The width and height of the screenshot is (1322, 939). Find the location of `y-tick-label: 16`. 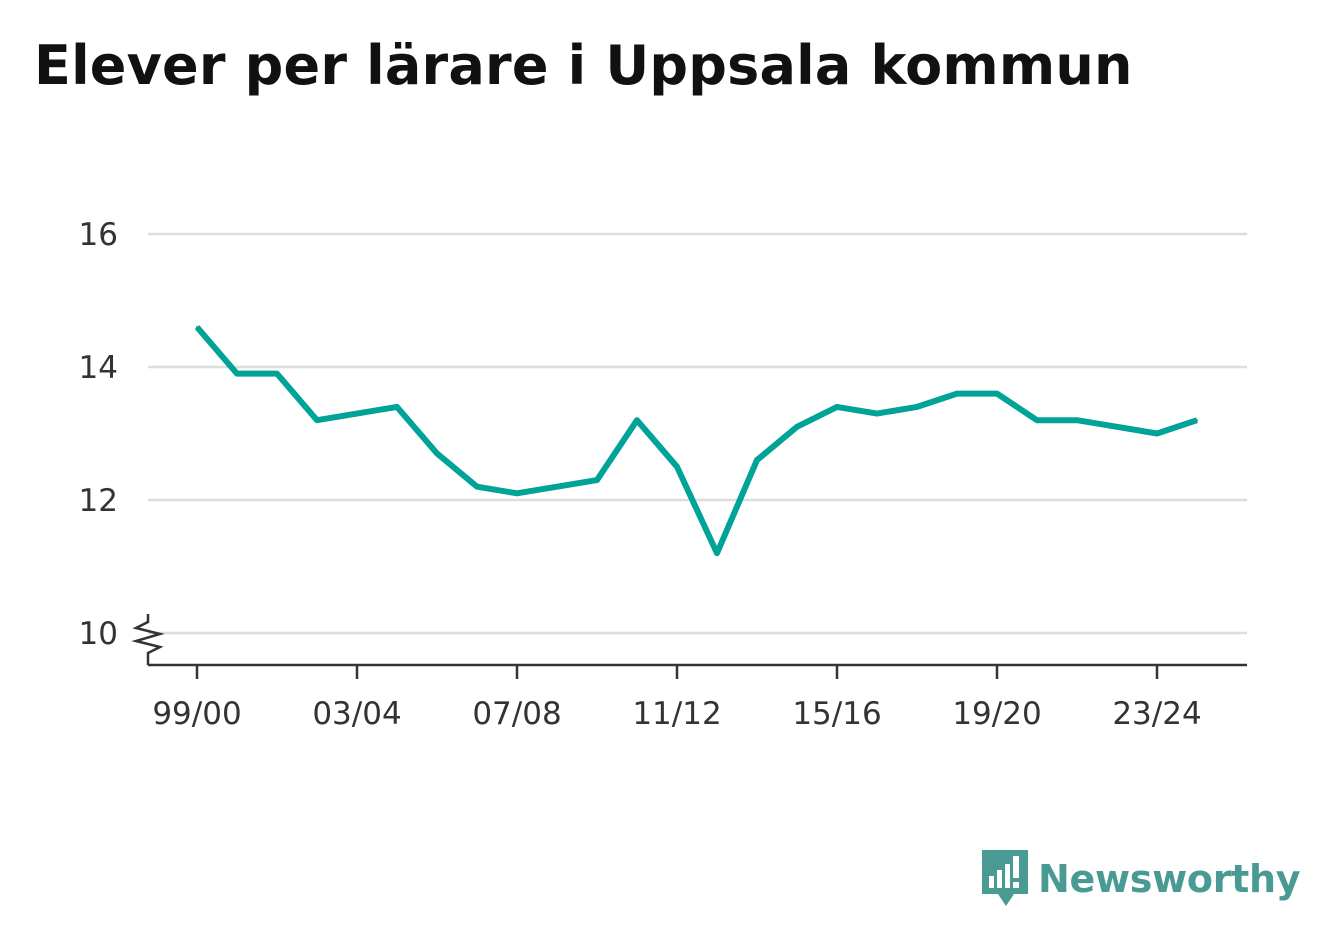

y-tick-label: 16 is located at coordinates (98, 235).